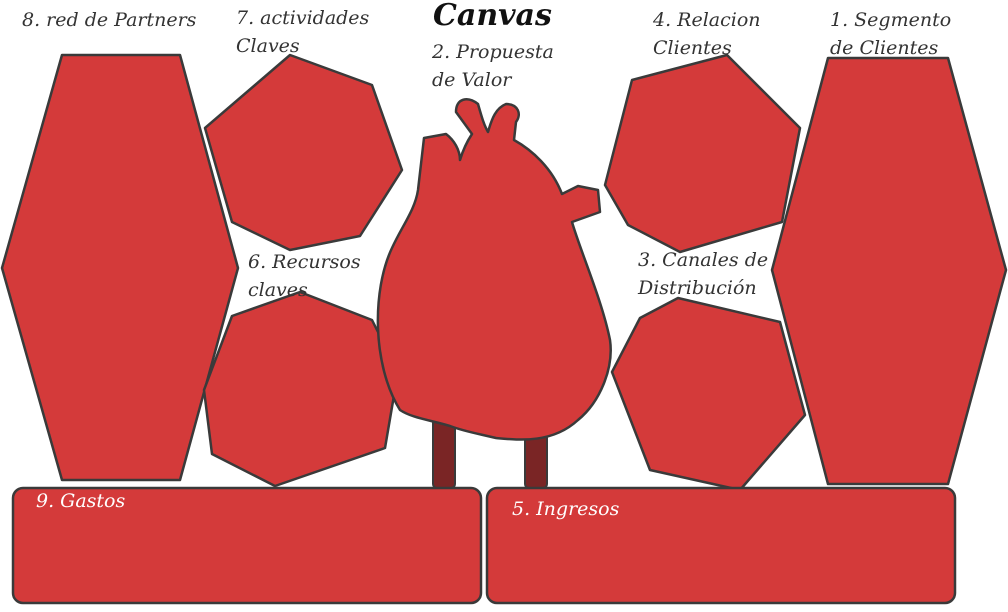  I want to click on gastos-box, so click(247, 545).